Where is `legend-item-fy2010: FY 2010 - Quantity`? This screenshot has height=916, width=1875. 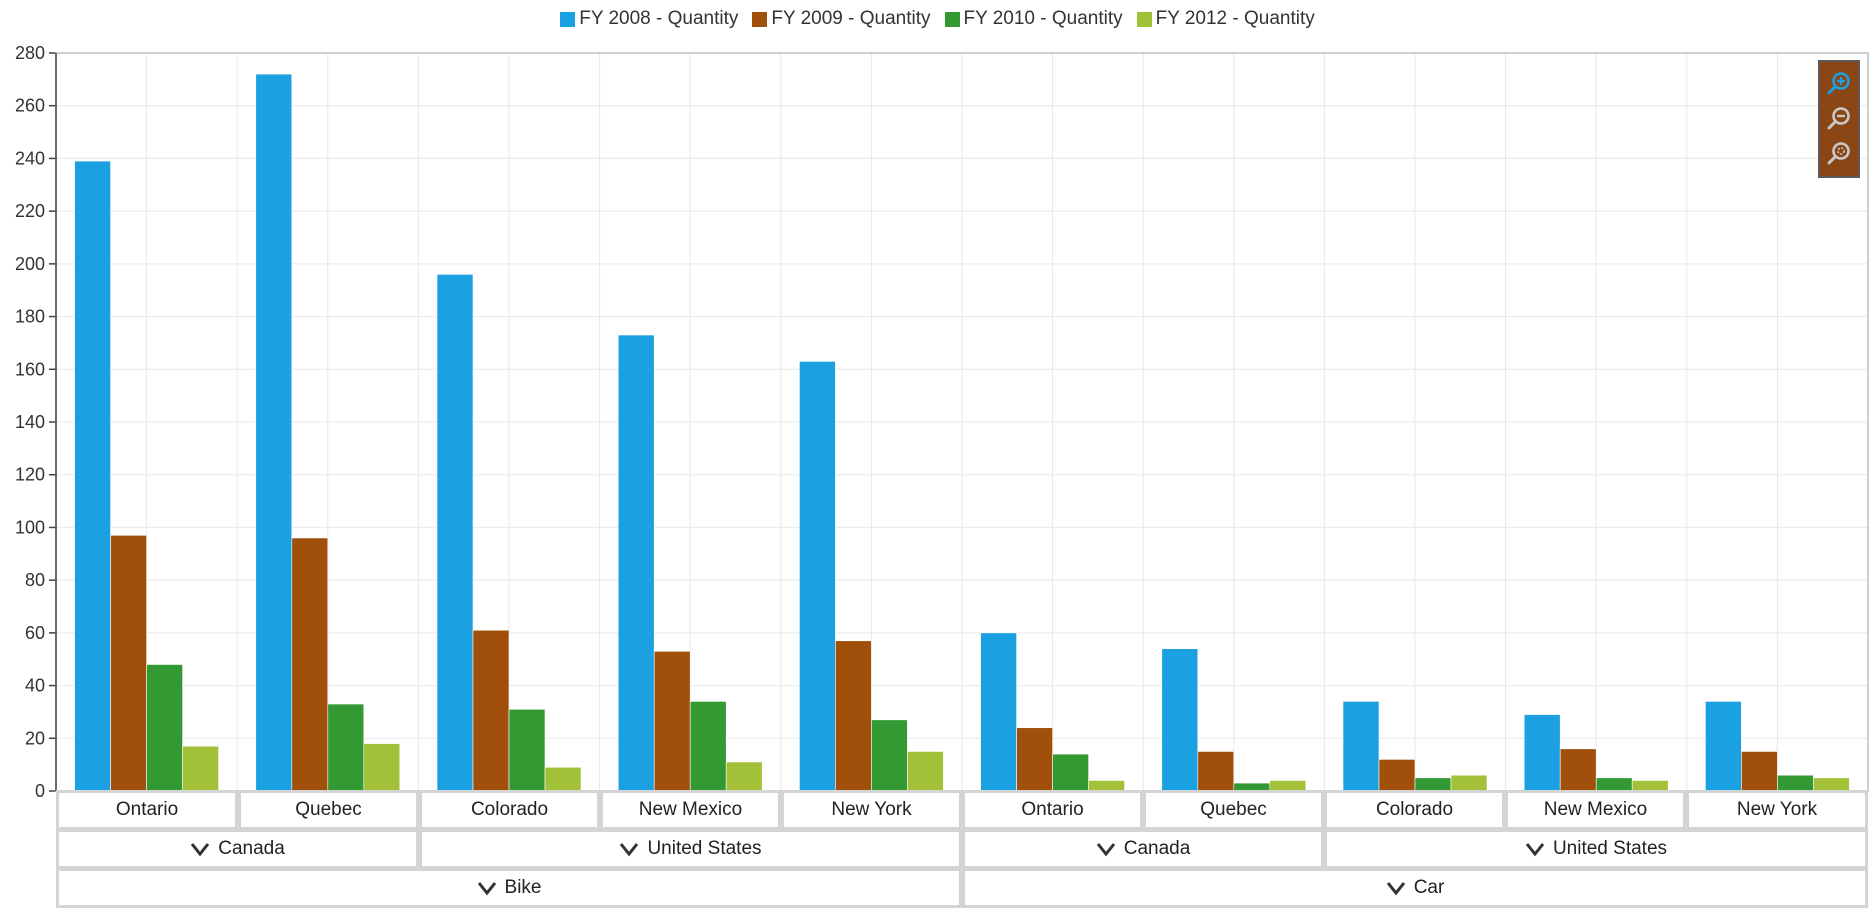
legend-item-fy2010: FY 2010 - Quantity is located at coordinates (1033, 19).